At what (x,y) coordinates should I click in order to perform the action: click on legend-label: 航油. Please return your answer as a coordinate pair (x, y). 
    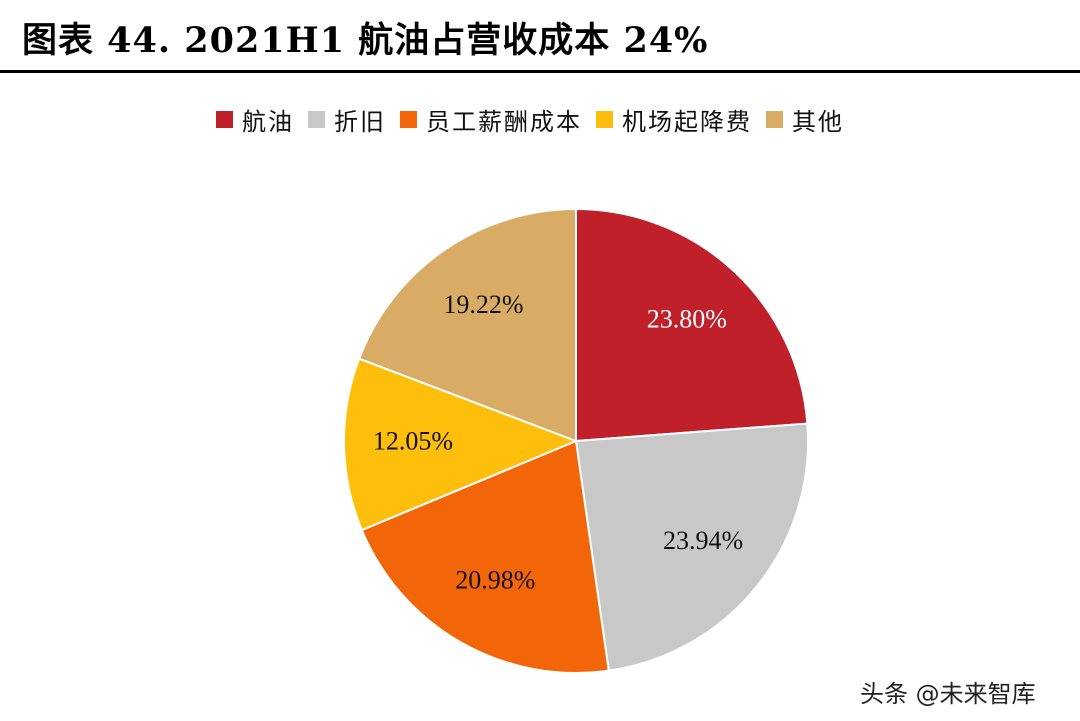
    Looking at the image, I should click on (268, 121).